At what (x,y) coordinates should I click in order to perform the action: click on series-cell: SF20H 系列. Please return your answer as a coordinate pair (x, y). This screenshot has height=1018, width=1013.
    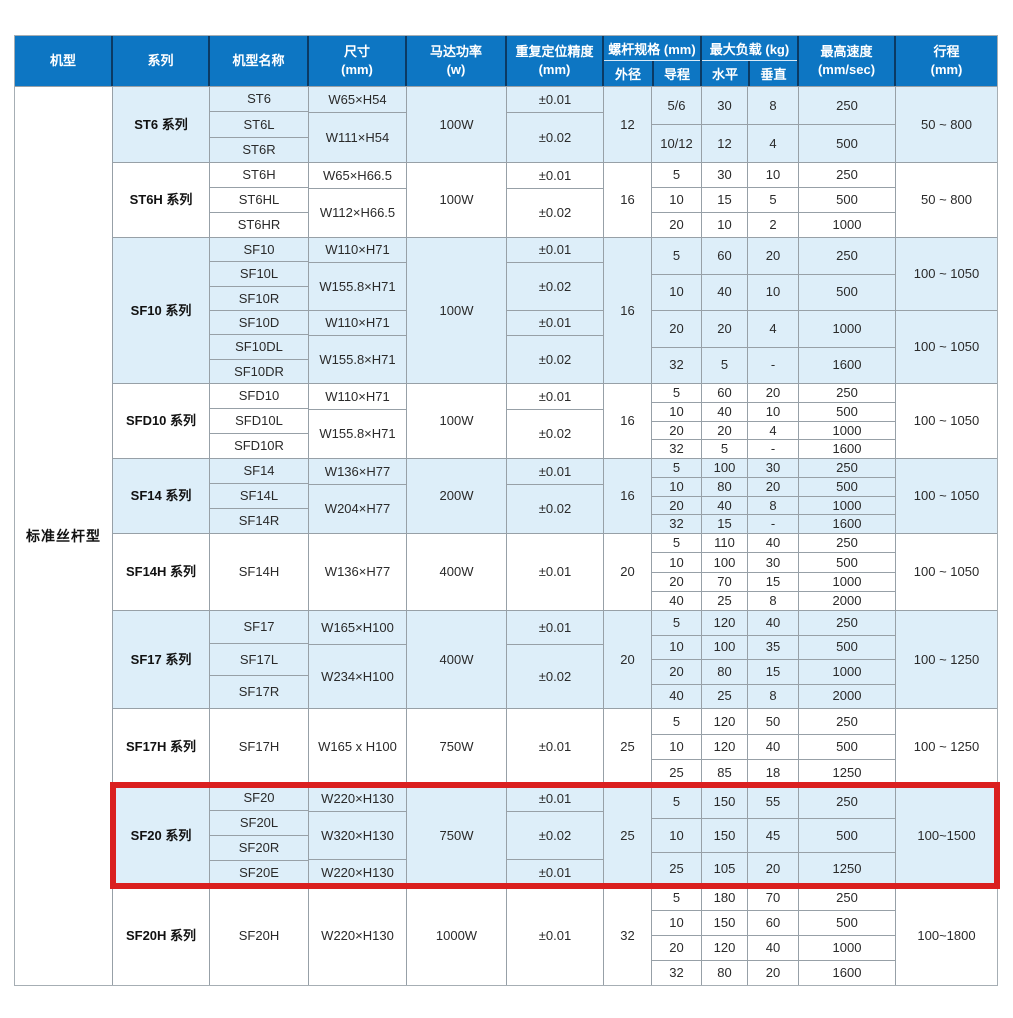
    Looking at the image, I should click on (161, 935).